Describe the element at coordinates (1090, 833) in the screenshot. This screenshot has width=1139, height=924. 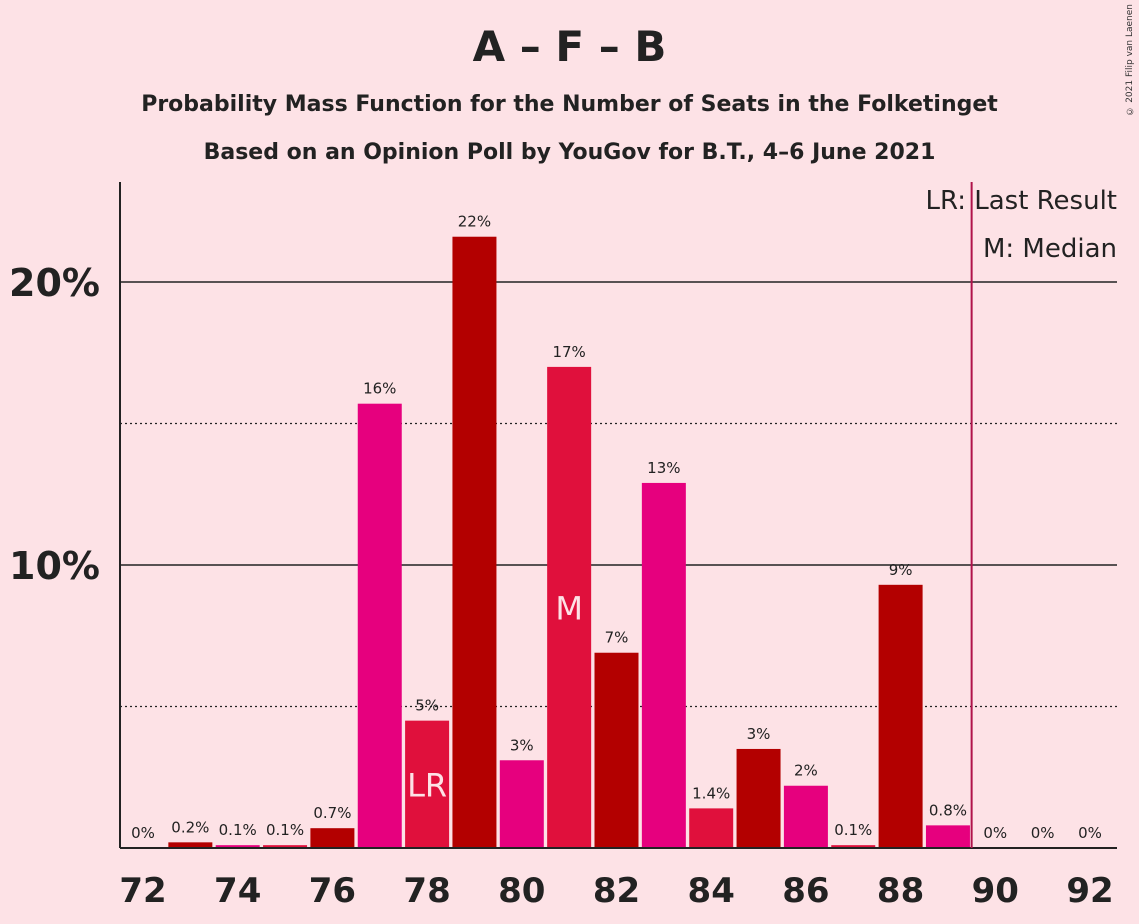
I see `bar-label-seat-92: 0%` at that location.